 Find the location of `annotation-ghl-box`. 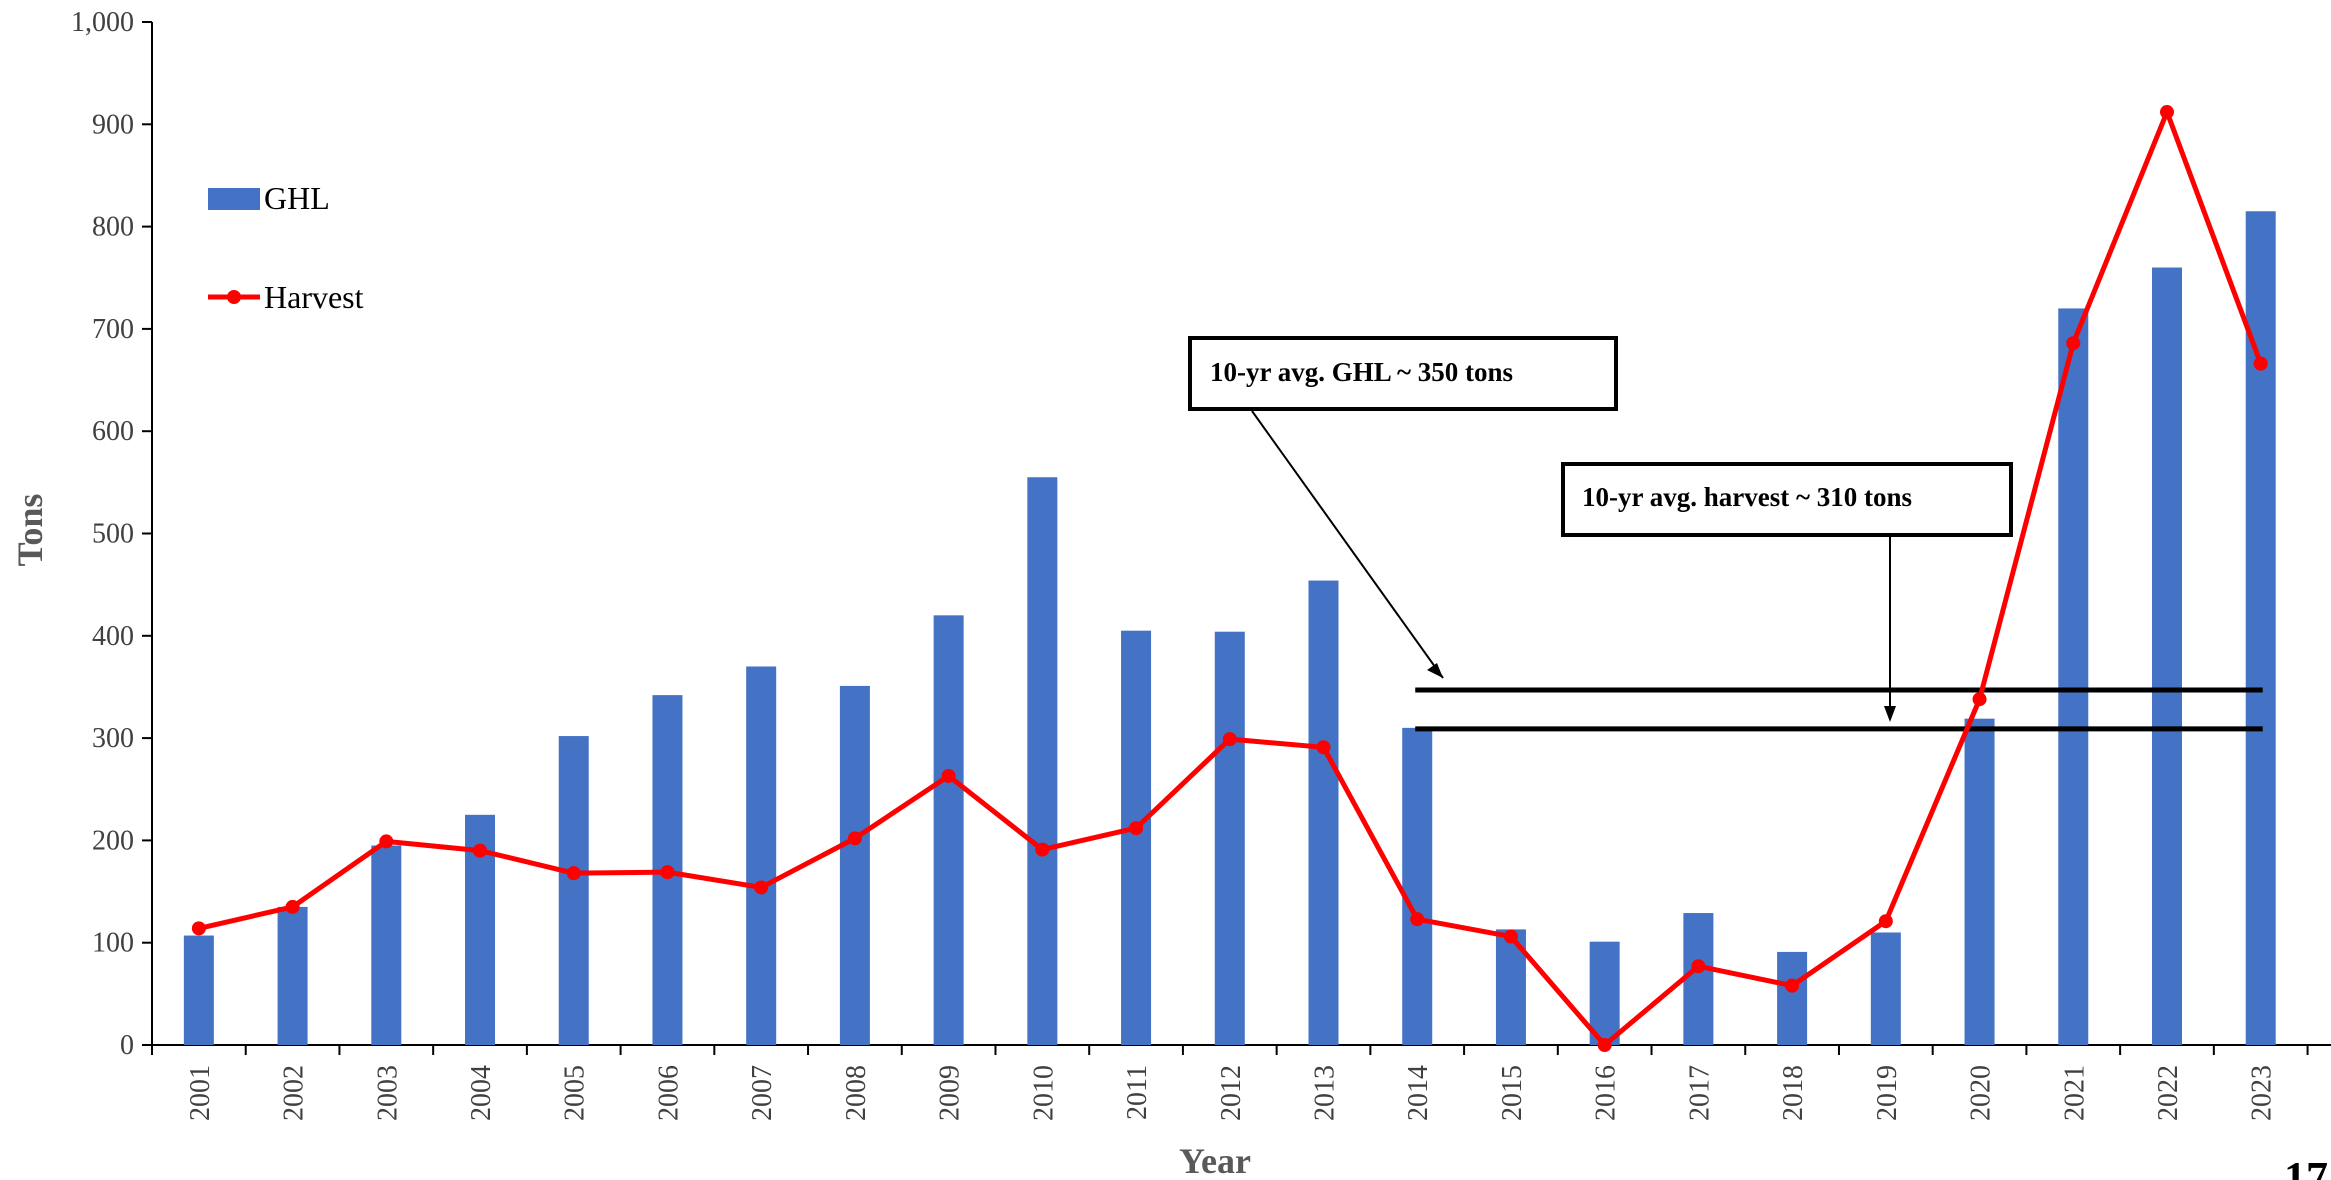

annotation-ghl-box is located at coordinates (1403, 373).